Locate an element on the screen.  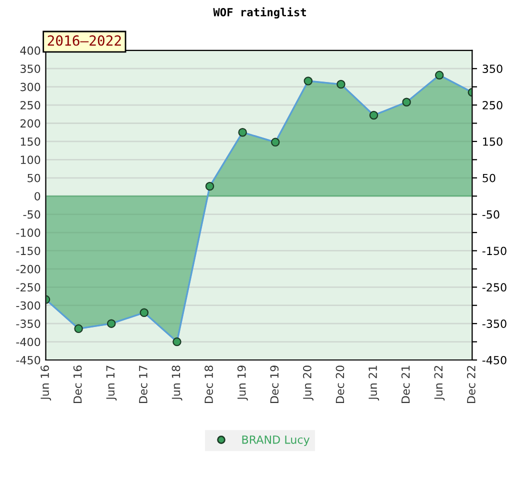
chart-title: WOF ratinglist is located at coordinates (259, 13).